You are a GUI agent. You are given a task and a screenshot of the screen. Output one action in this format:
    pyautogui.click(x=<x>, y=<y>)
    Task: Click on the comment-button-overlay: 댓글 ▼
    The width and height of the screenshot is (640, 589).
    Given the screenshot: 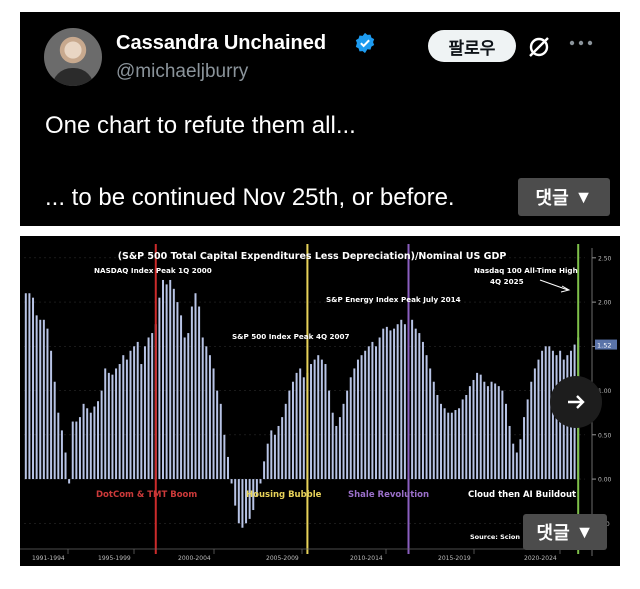 What is the action you would take?
    pyautogui.click(x=565, y=532)
    